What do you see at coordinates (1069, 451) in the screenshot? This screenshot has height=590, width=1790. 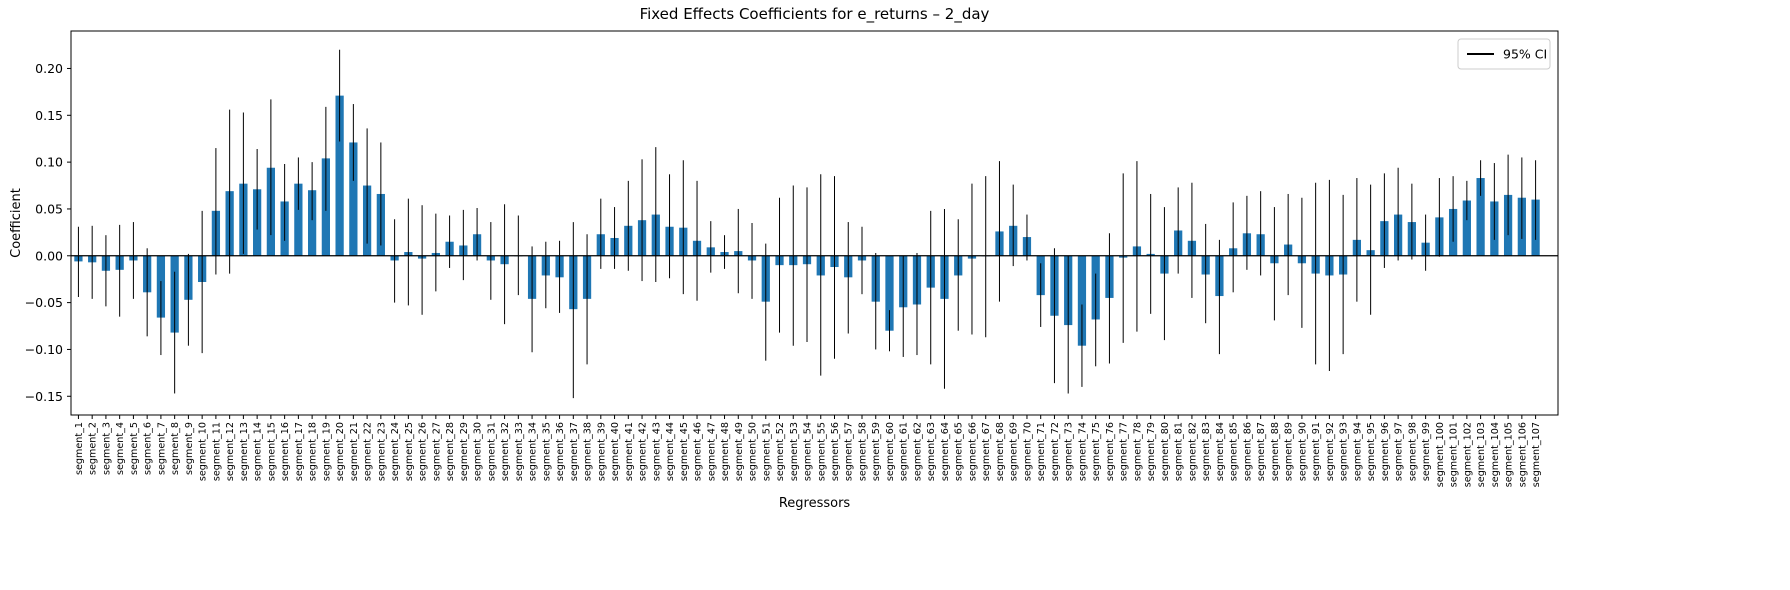 I see `x-tick-label: segment_73` at bounding box center [1069, 451].